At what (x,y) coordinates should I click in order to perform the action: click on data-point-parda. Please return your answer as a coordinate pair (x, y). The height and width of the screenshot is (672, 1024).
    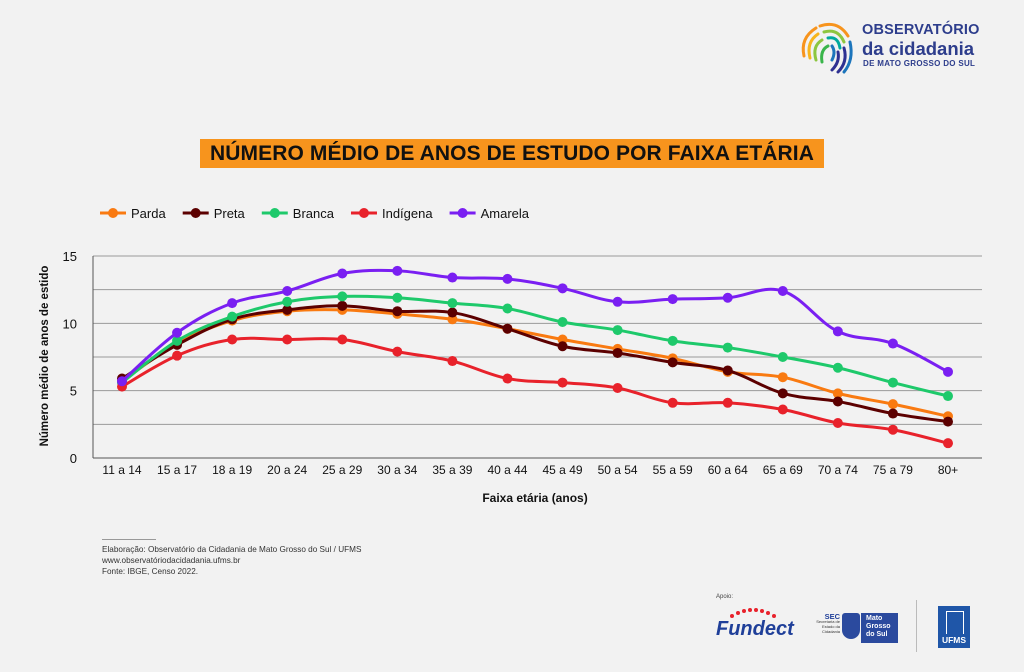
    Looking at the image, I should click on (782, 377).